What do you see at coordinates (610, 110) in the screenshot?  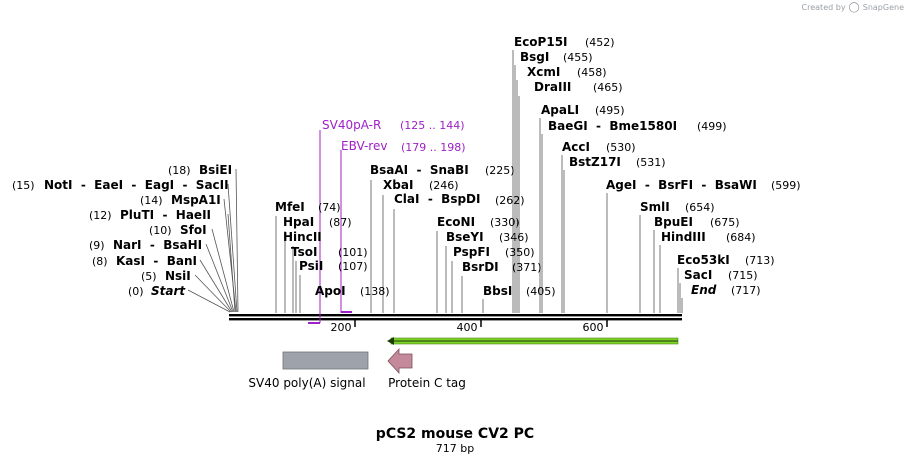 I see `enzyme-position: (495)` at bounding box center [610, 110].